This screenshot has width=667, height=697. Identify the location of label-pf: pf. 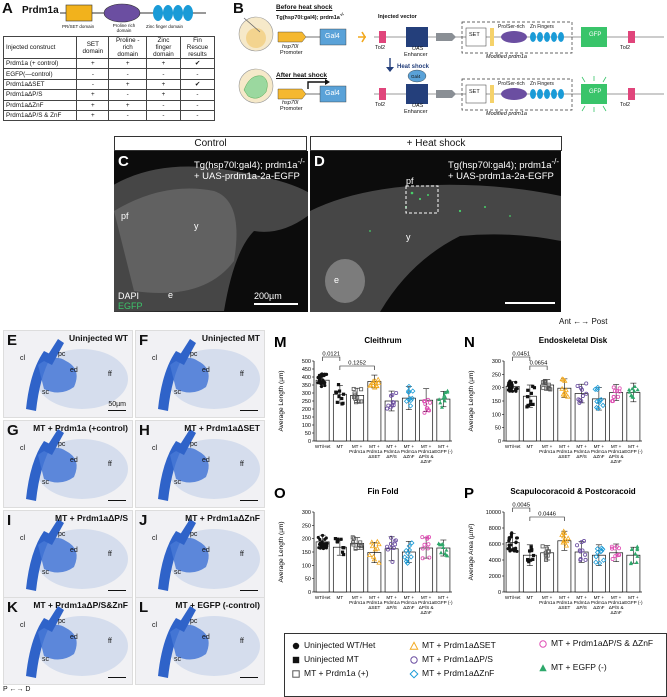
(125, 216).